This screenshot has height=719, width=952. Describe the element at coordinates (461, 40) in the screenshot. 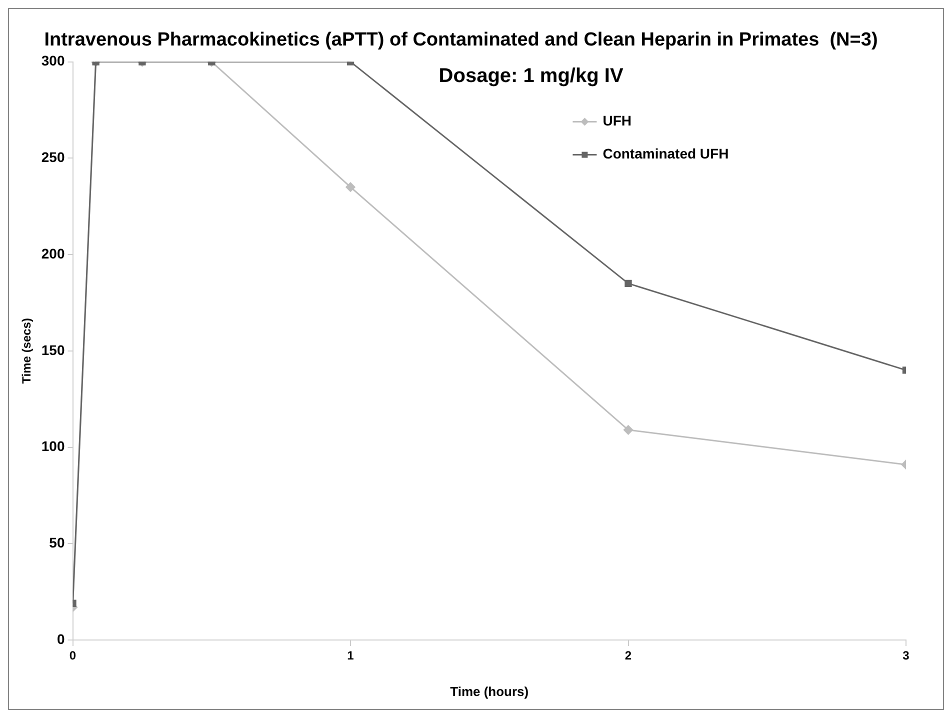

I see `chart-title: Intravenous Pharmacokinetics (aPTT) of Contaminated and Clean Heparin in Primates (N=3)` at that location.